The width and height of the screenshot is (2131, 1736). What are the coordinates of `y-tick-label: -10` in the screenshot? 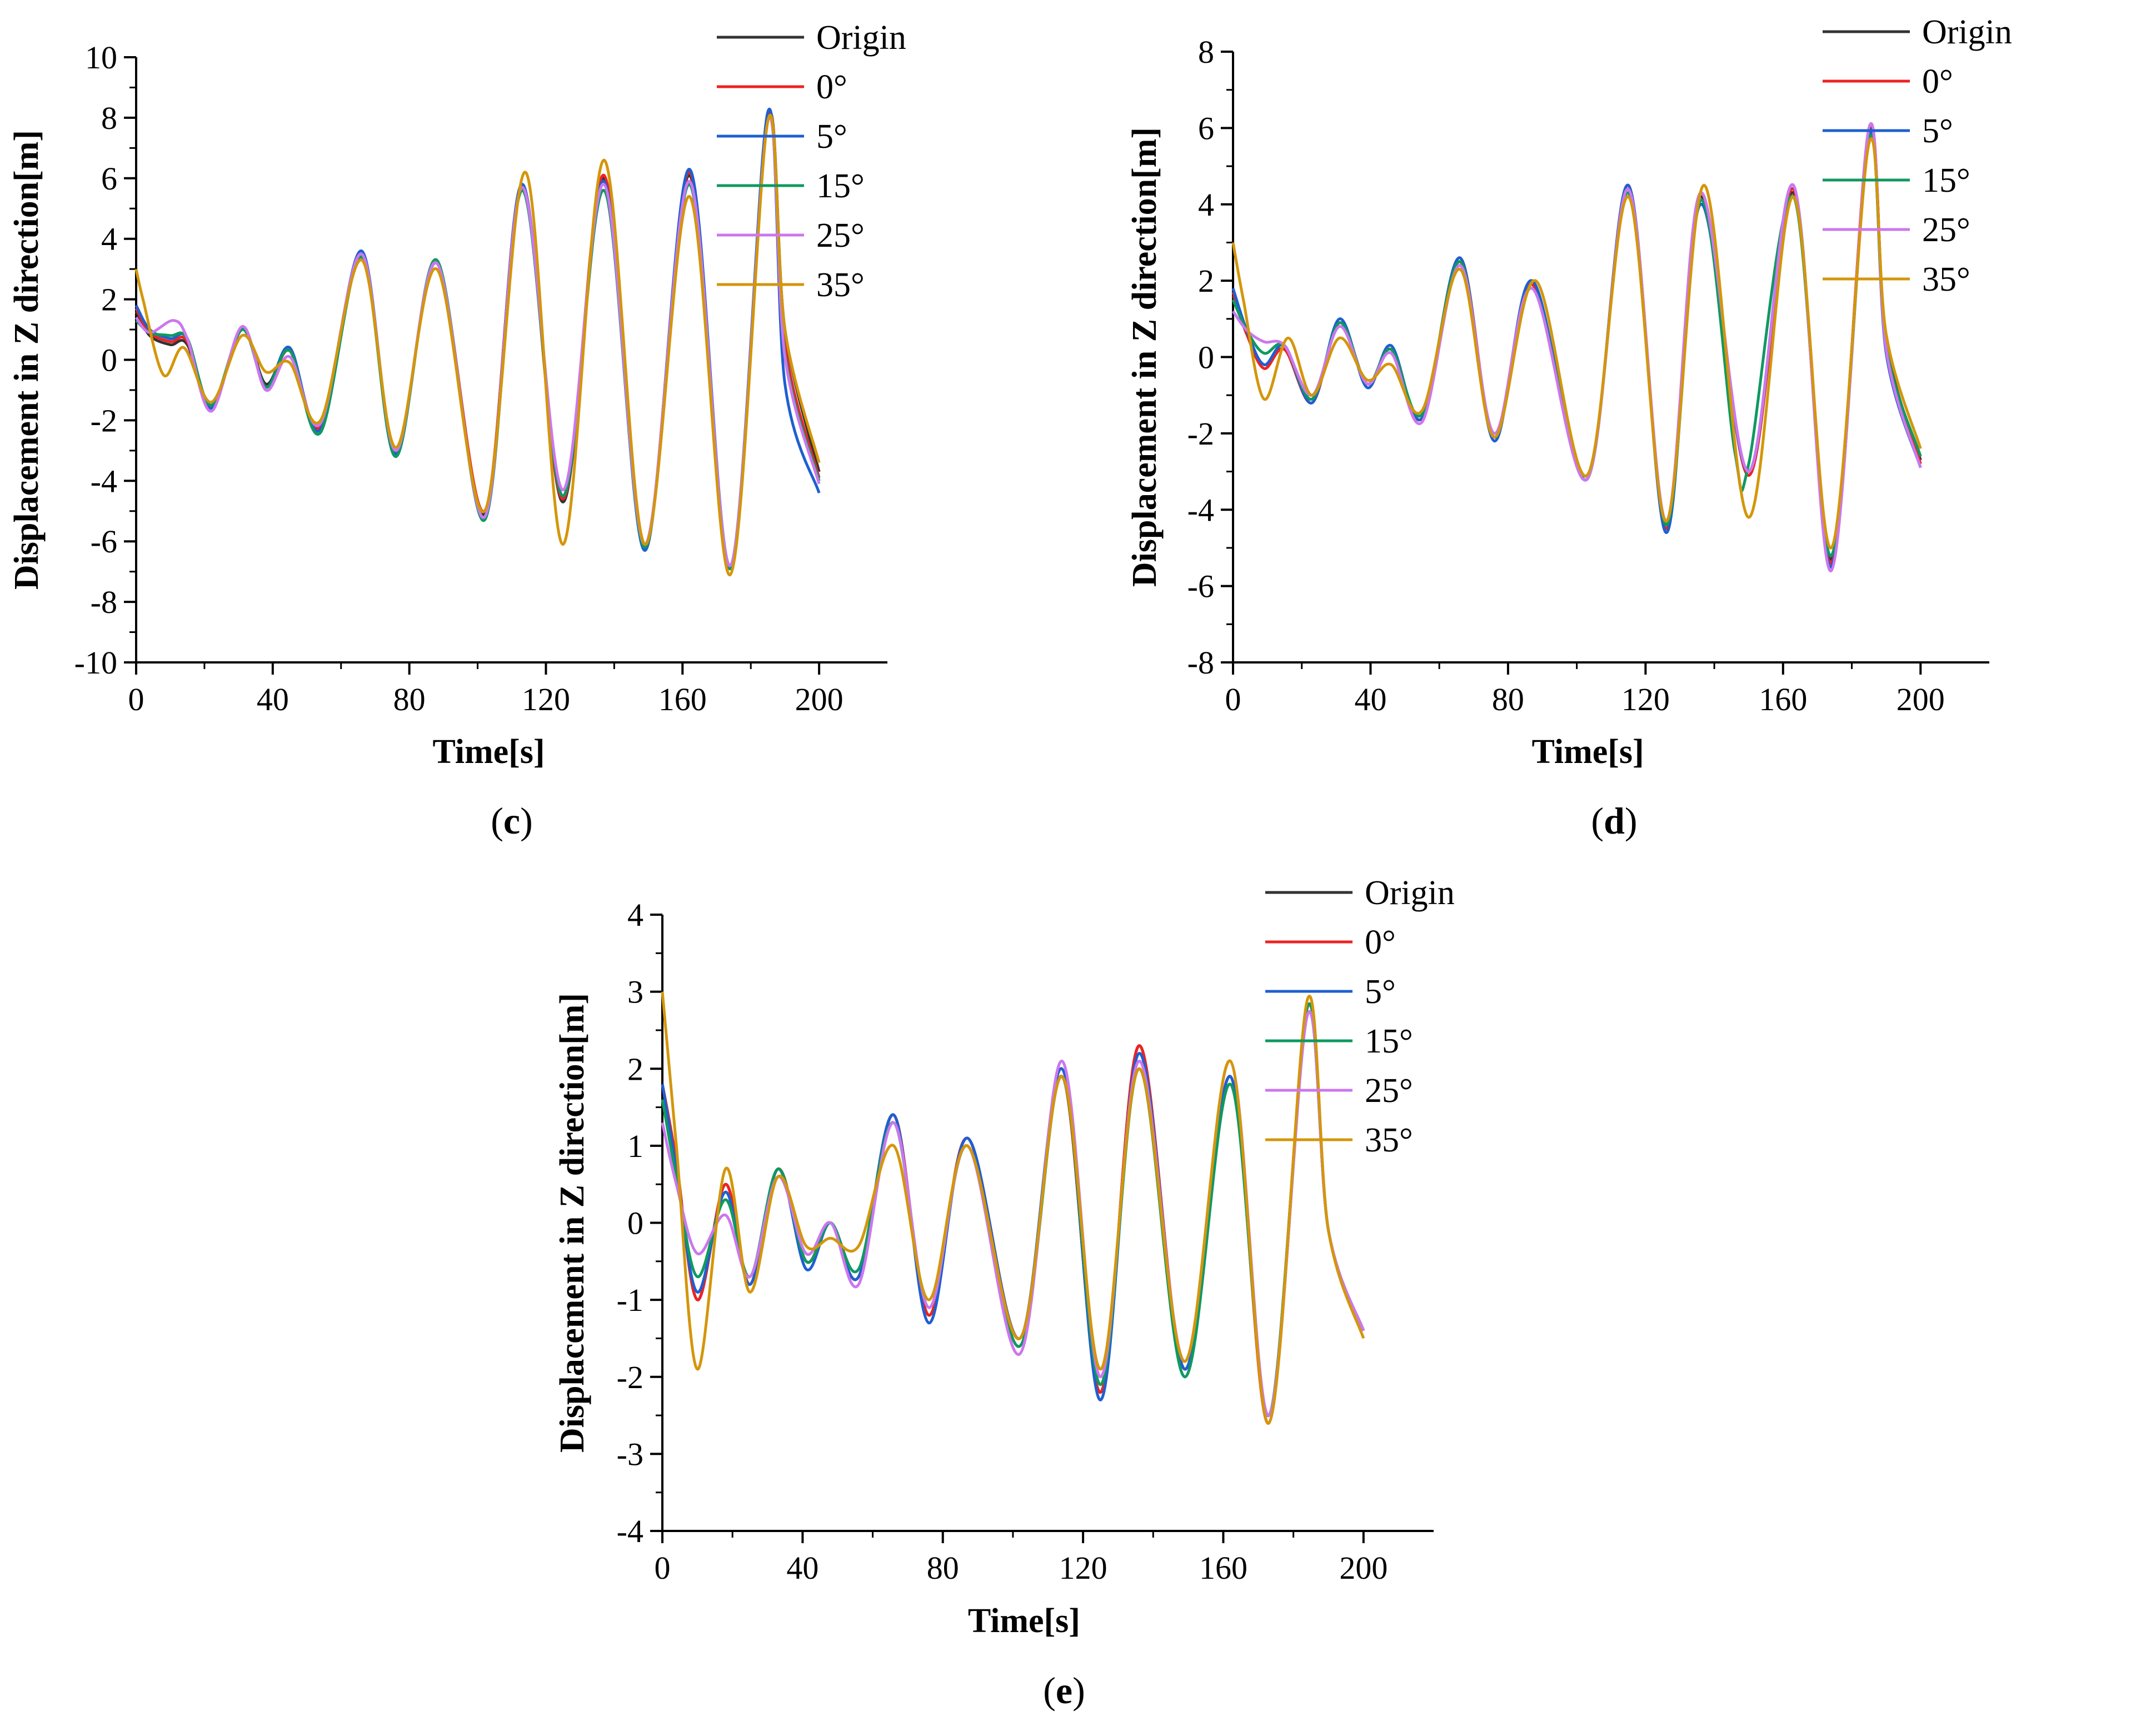 It's located at (95, 663).